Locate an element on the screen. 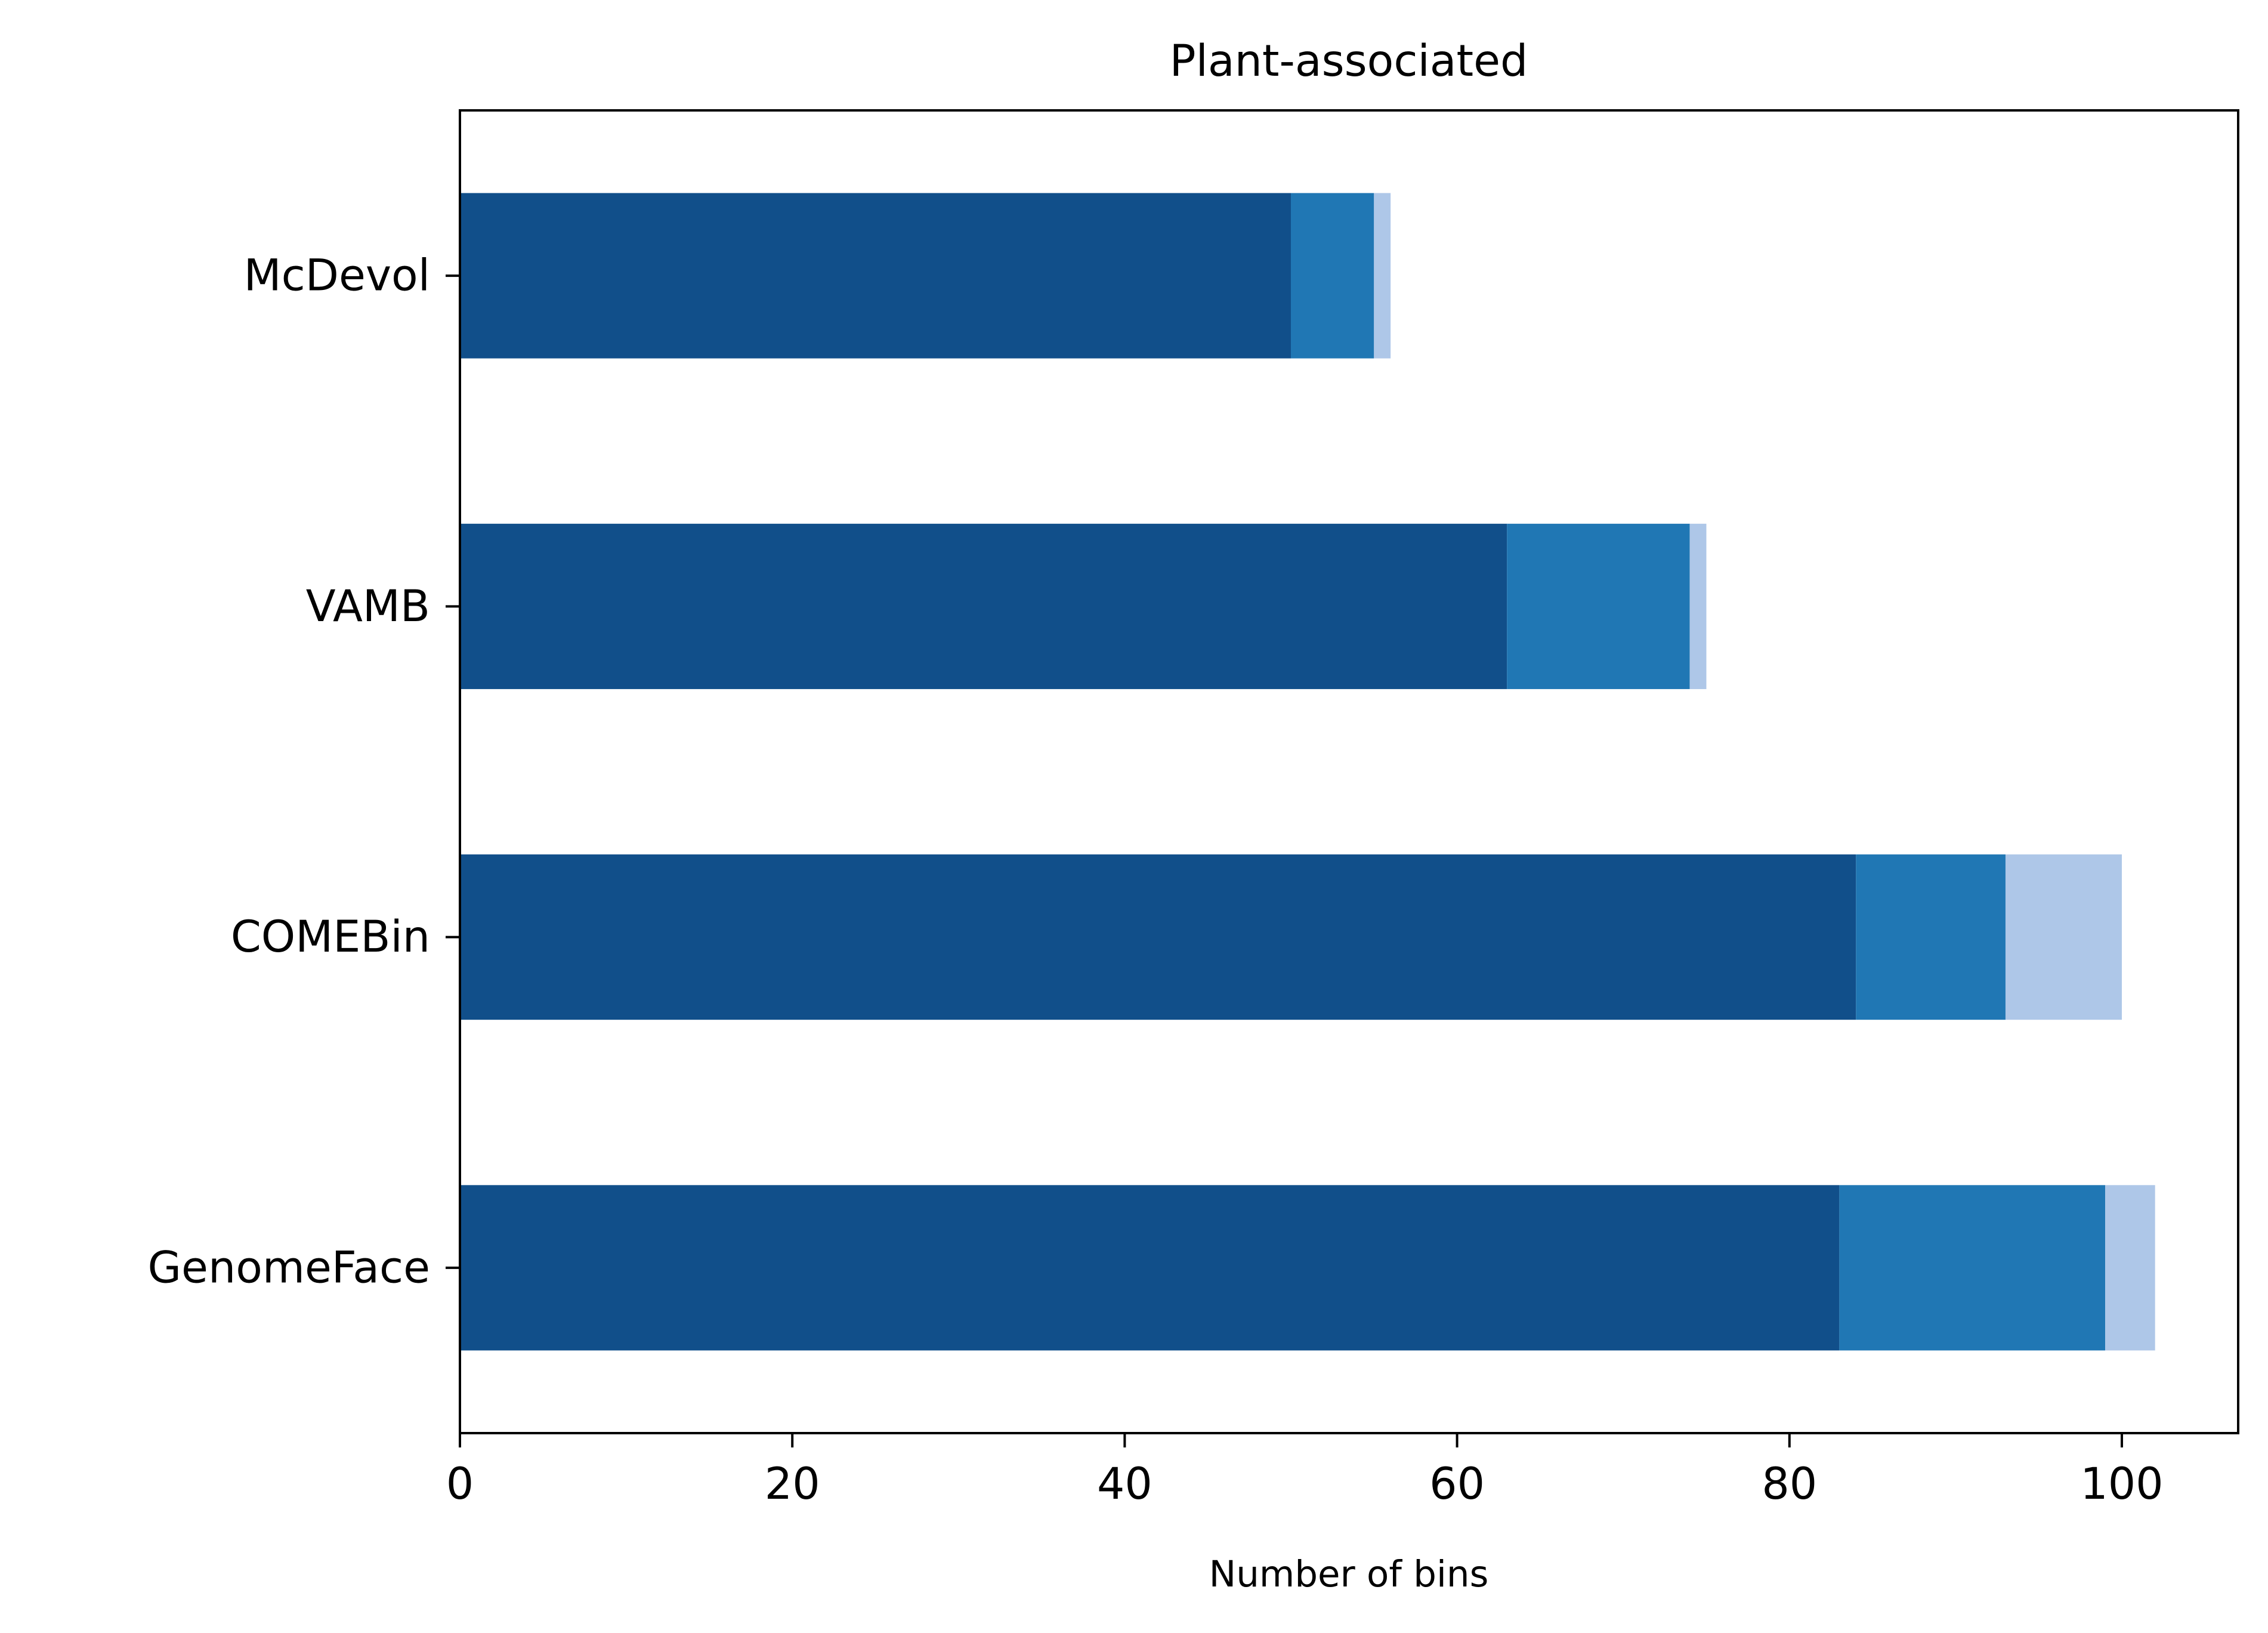  y-tick-label: GenomeFace is located at coordinates (288, 1267).